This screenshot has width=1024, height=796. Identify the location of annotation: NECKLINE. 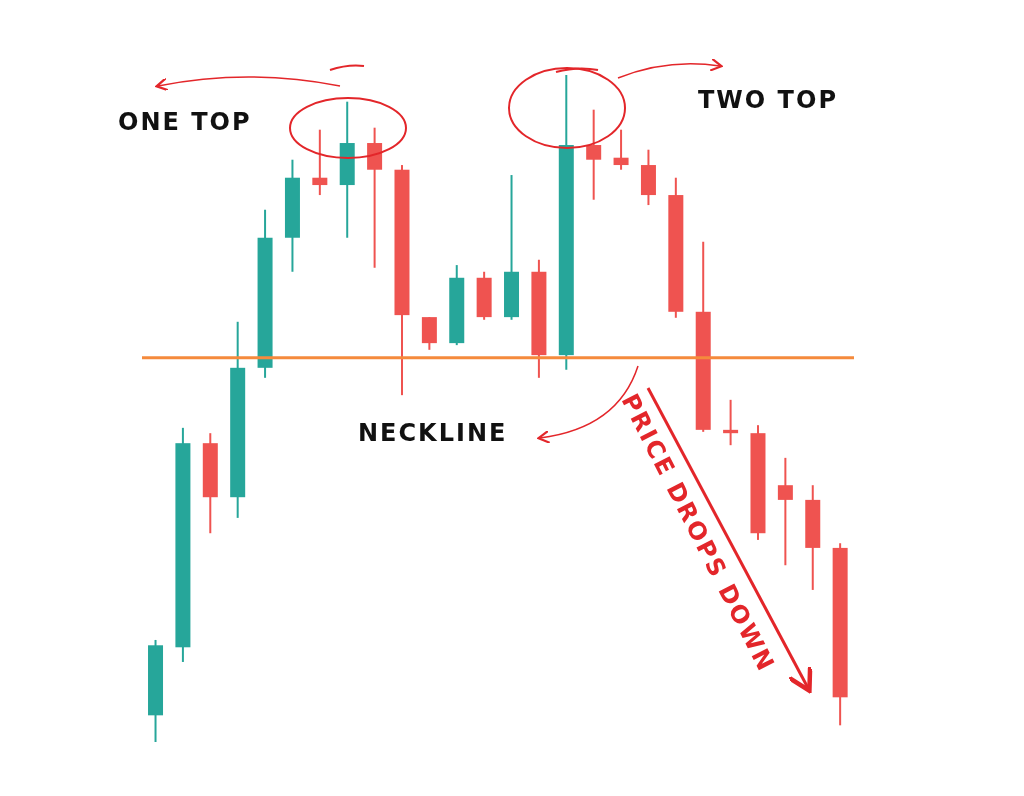
(433, 433).